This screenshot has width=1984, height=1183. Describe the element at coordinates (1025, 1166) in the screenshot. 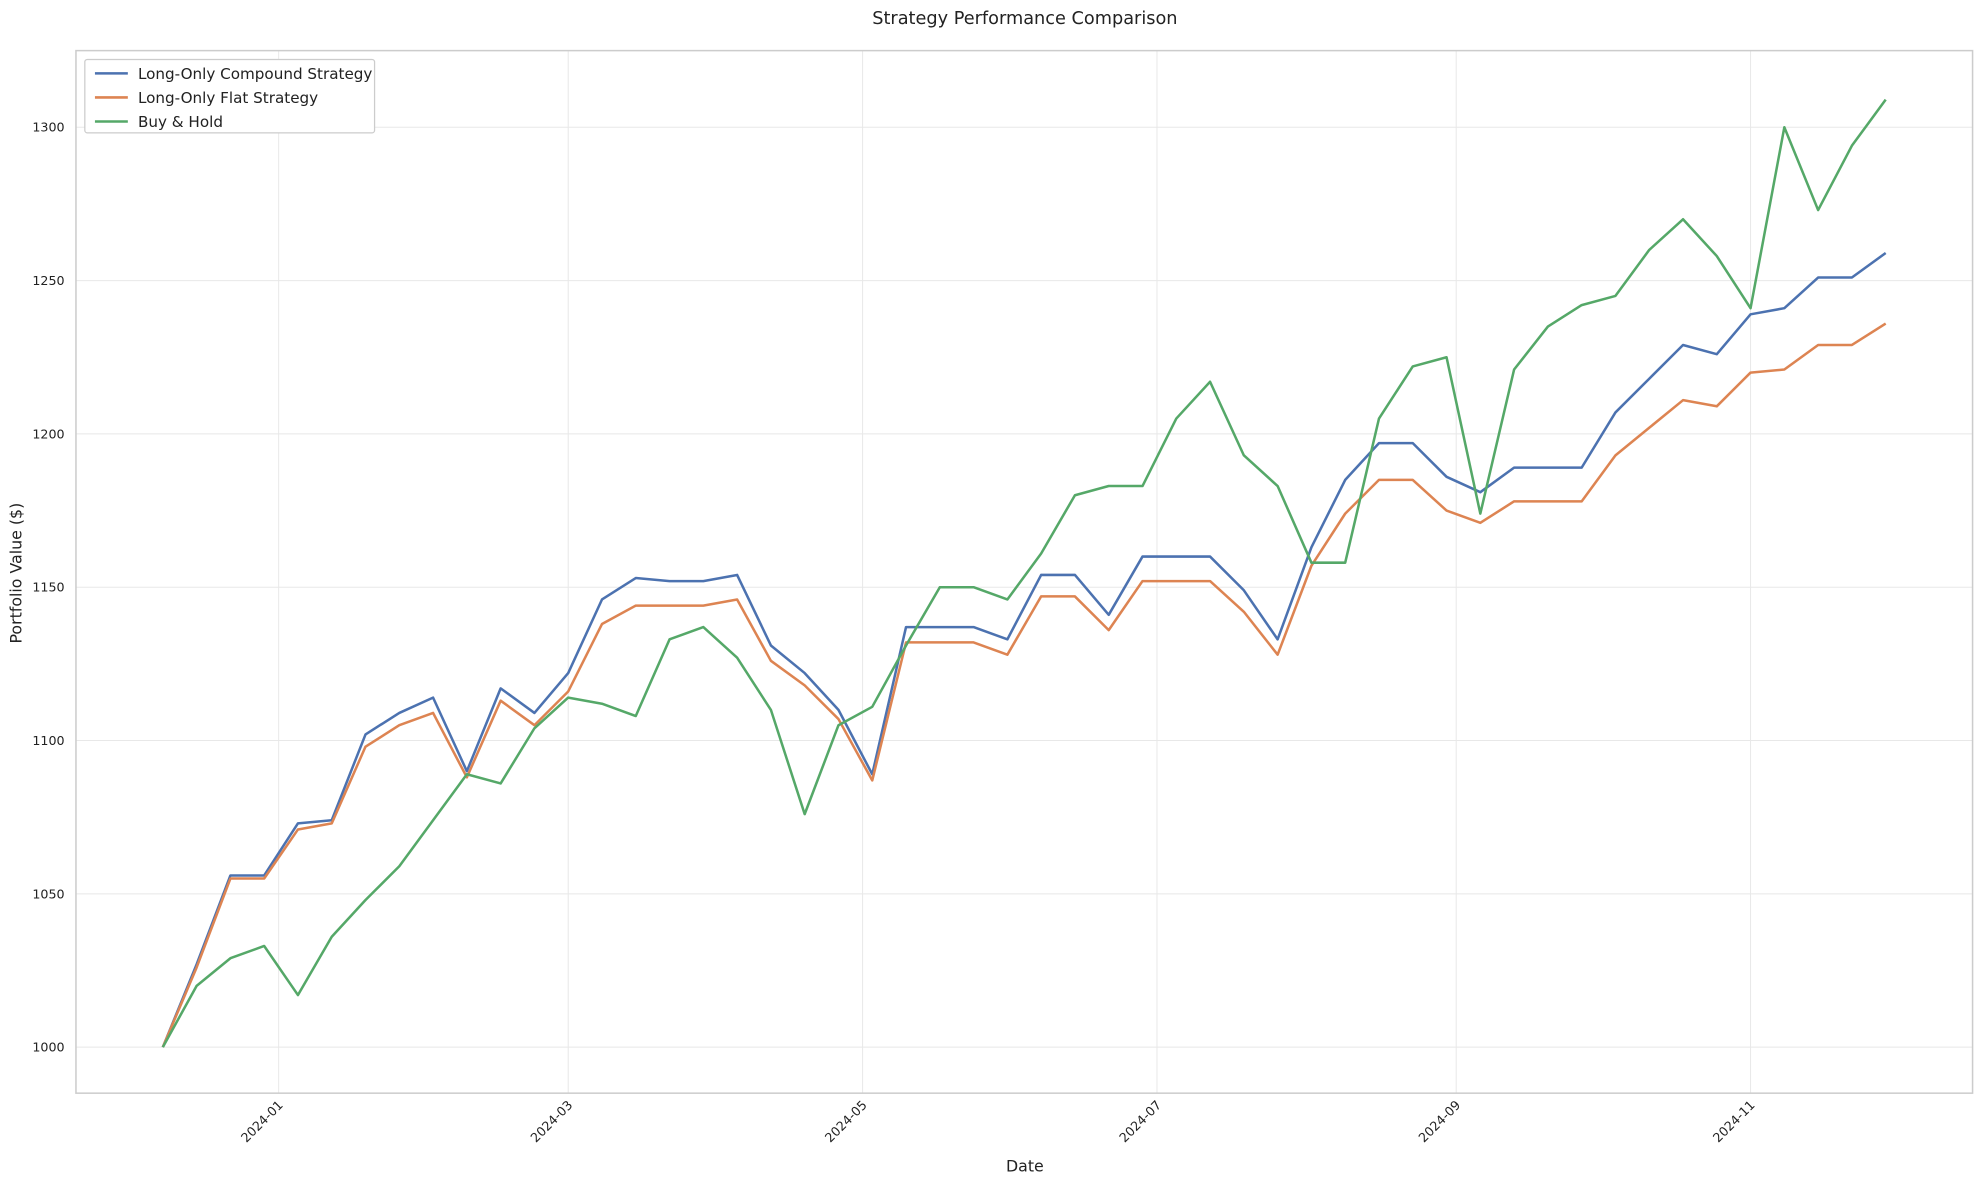

I see `x-axis-label: Date` at that location.